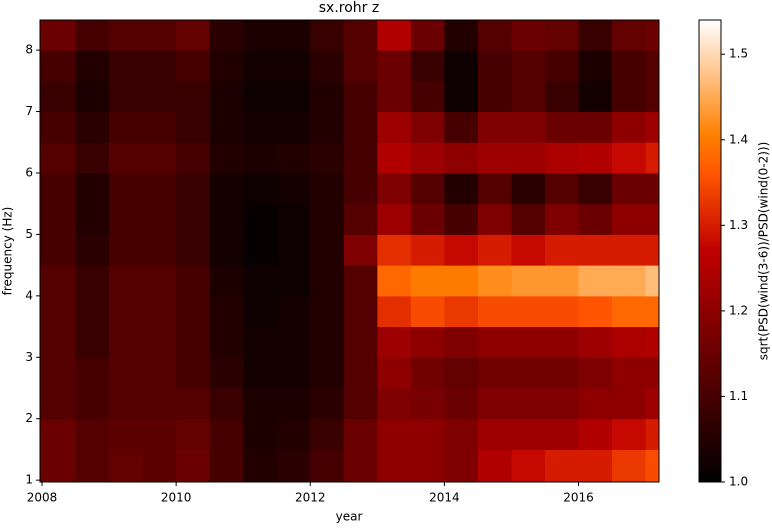 This screenshot has width=772, height=529. What do you see at coordinates (29, 172) in the screenshot?
I see `y-tick-label: 6` at bounding box center [29, 172].